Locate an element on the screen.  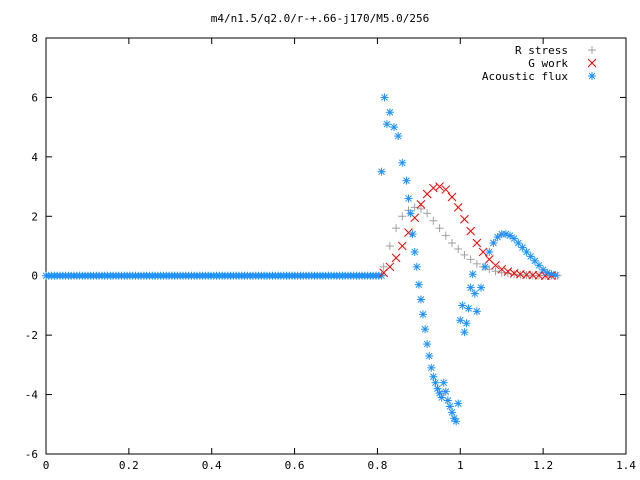
y-tick-label: 4 is located at coordinates (34, 157).